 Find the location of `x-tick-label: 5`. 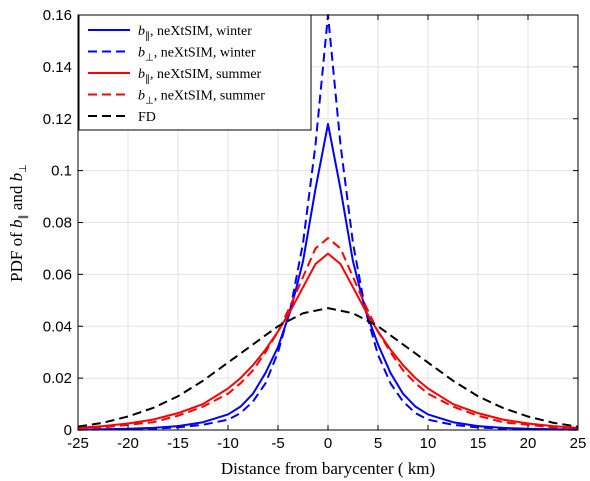

x-tick-label: 5 is located at coordinates (378, 443).